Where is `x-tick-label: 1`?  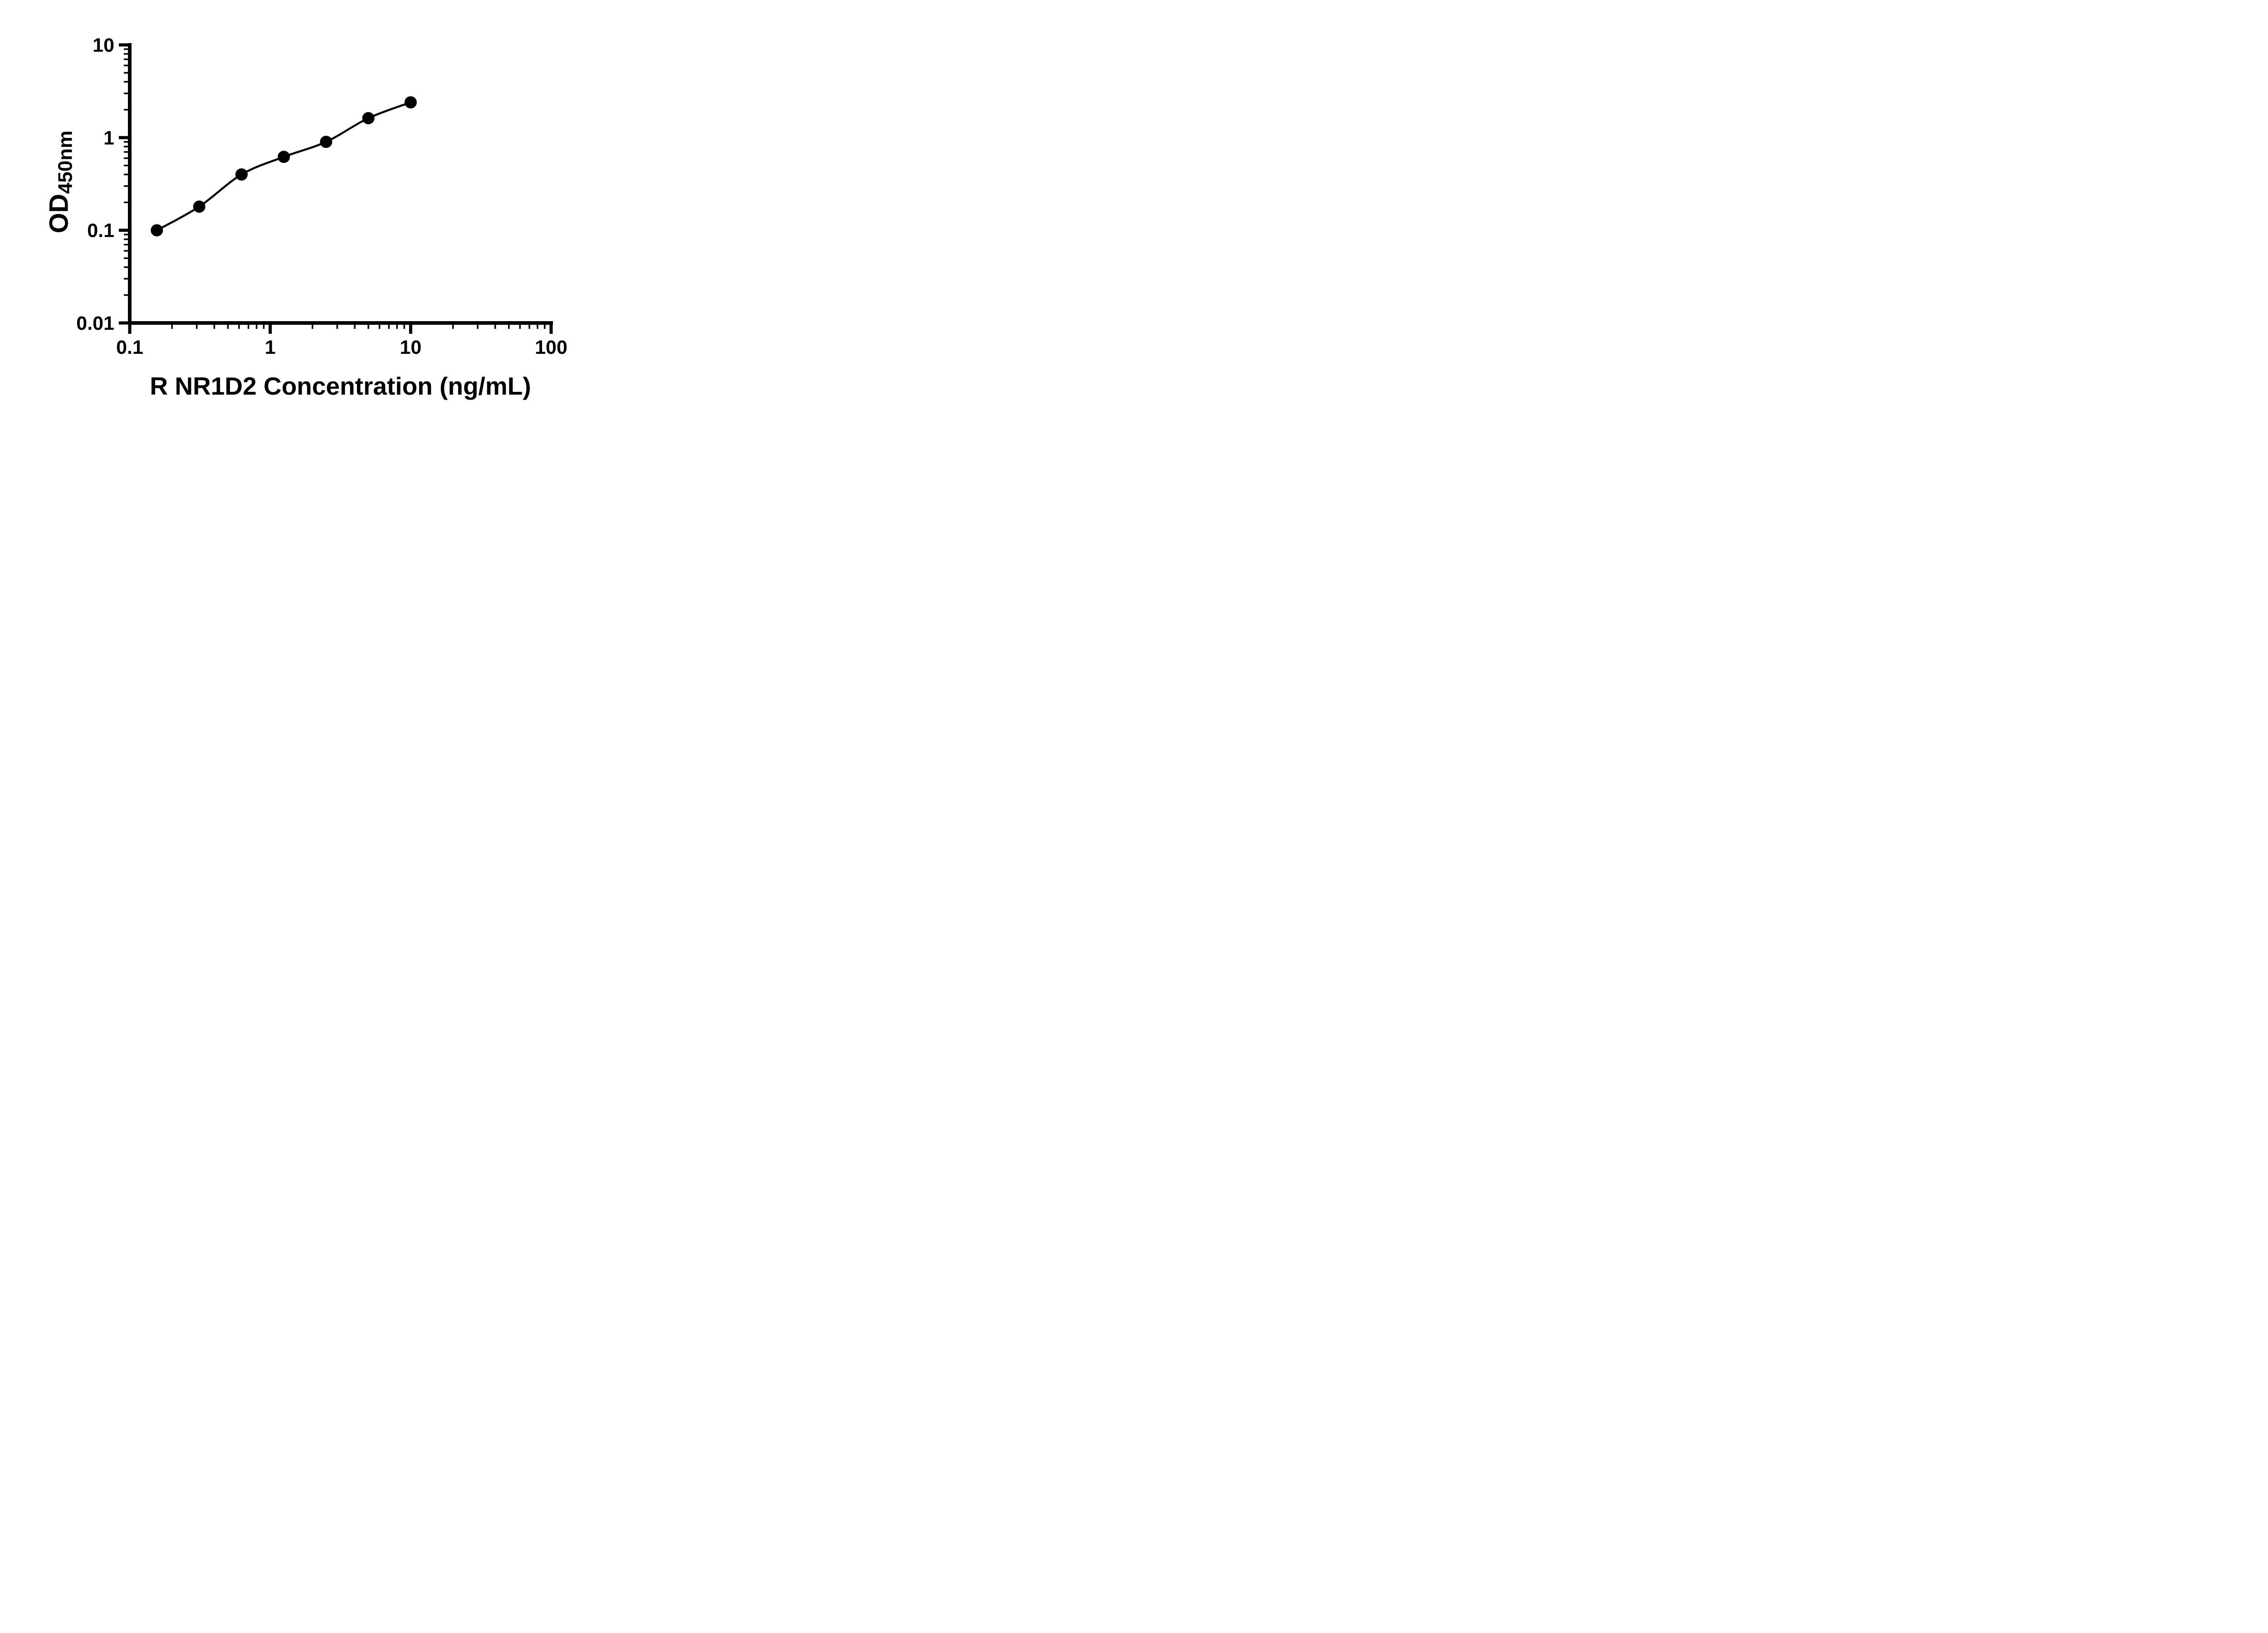 x-tick-label: 1 is located at coordinates (270, 347).